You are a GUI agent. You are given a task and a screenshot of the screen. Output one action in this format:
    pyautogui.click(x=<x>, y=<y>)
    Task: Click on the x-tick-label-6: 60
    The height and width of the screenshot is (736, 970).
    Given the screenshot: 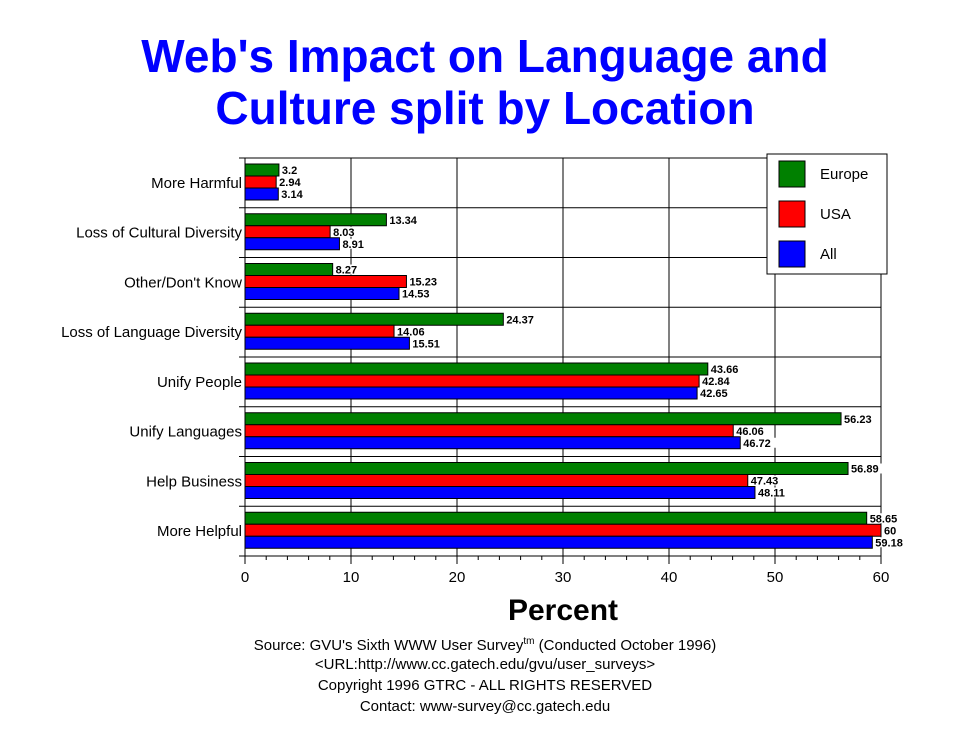 What is the action you would take?
    pyautogui.click(x=881, y=577)
    